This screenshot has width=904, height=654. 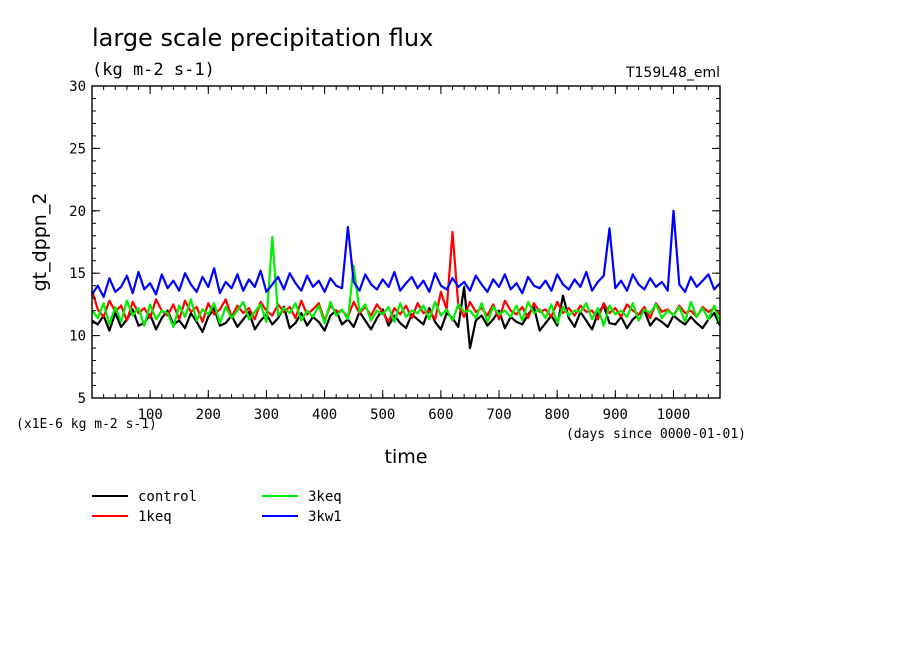 I want to click on x-unit-label: (days since 0000-01-01), so click(x=656, y=434).